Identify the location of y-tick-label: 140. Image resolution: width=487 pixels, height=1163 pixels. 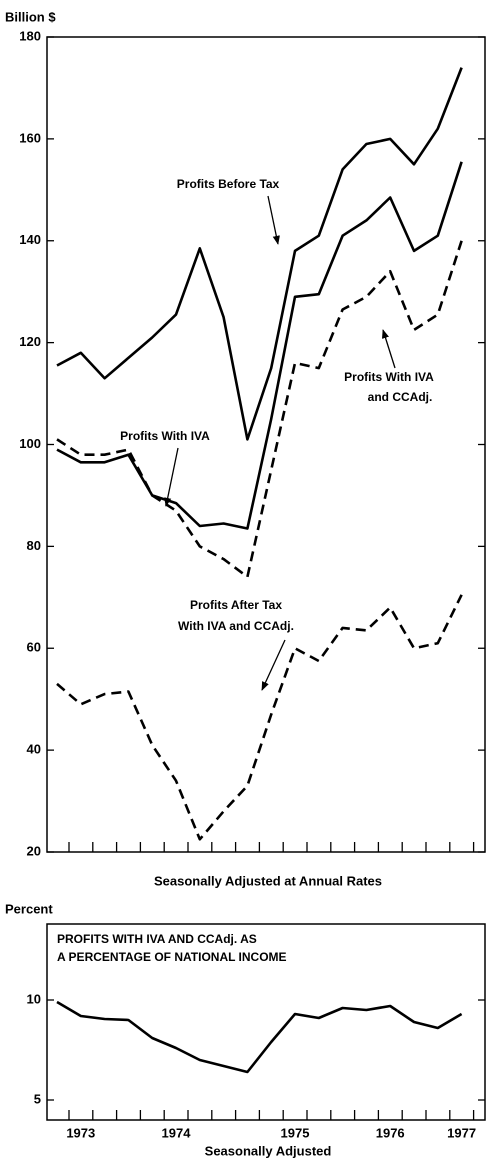
(30, 239).